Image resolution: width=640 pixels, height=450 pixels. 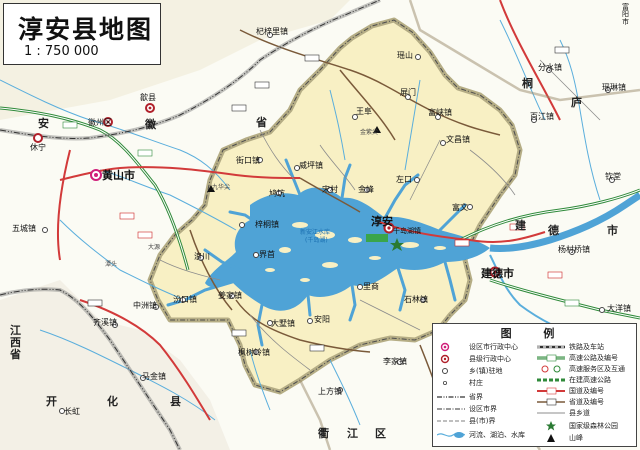 I want to click on place-label: 大墅镇, so click(x=283, y=323).